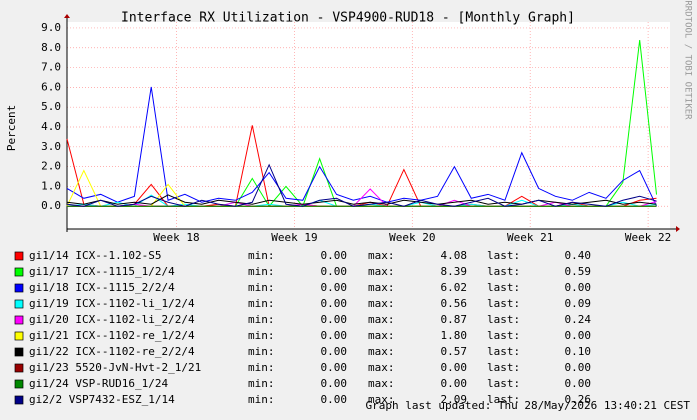  I want to click on stat-value: 0.56, so click(454, 303).